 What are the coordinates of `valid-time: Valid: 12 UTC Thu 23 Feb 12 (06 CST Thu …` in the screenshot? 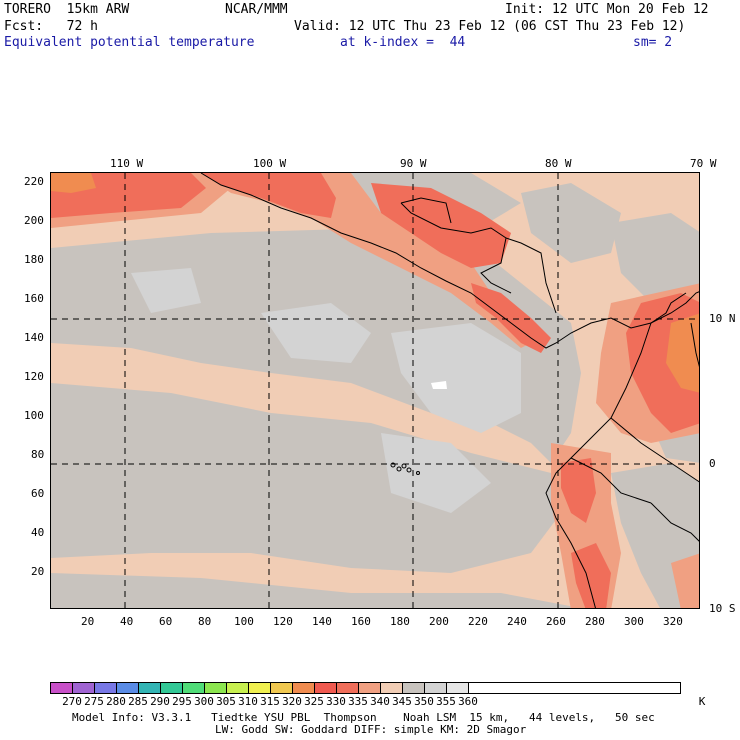 It's located at (490, 26).